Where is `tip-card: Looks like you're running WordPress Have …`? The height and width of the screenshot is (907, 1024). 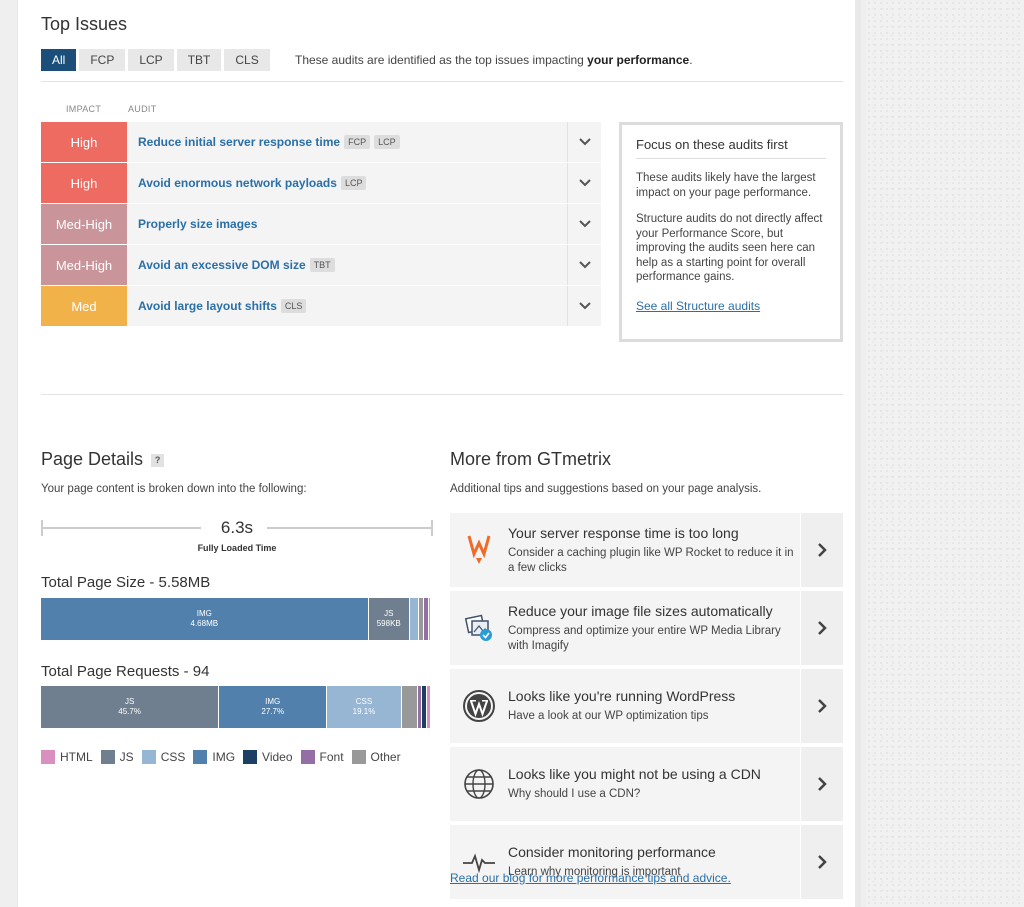 tip-card: Looks like you're running WordPress Have … is located at coordinates (646, 706).